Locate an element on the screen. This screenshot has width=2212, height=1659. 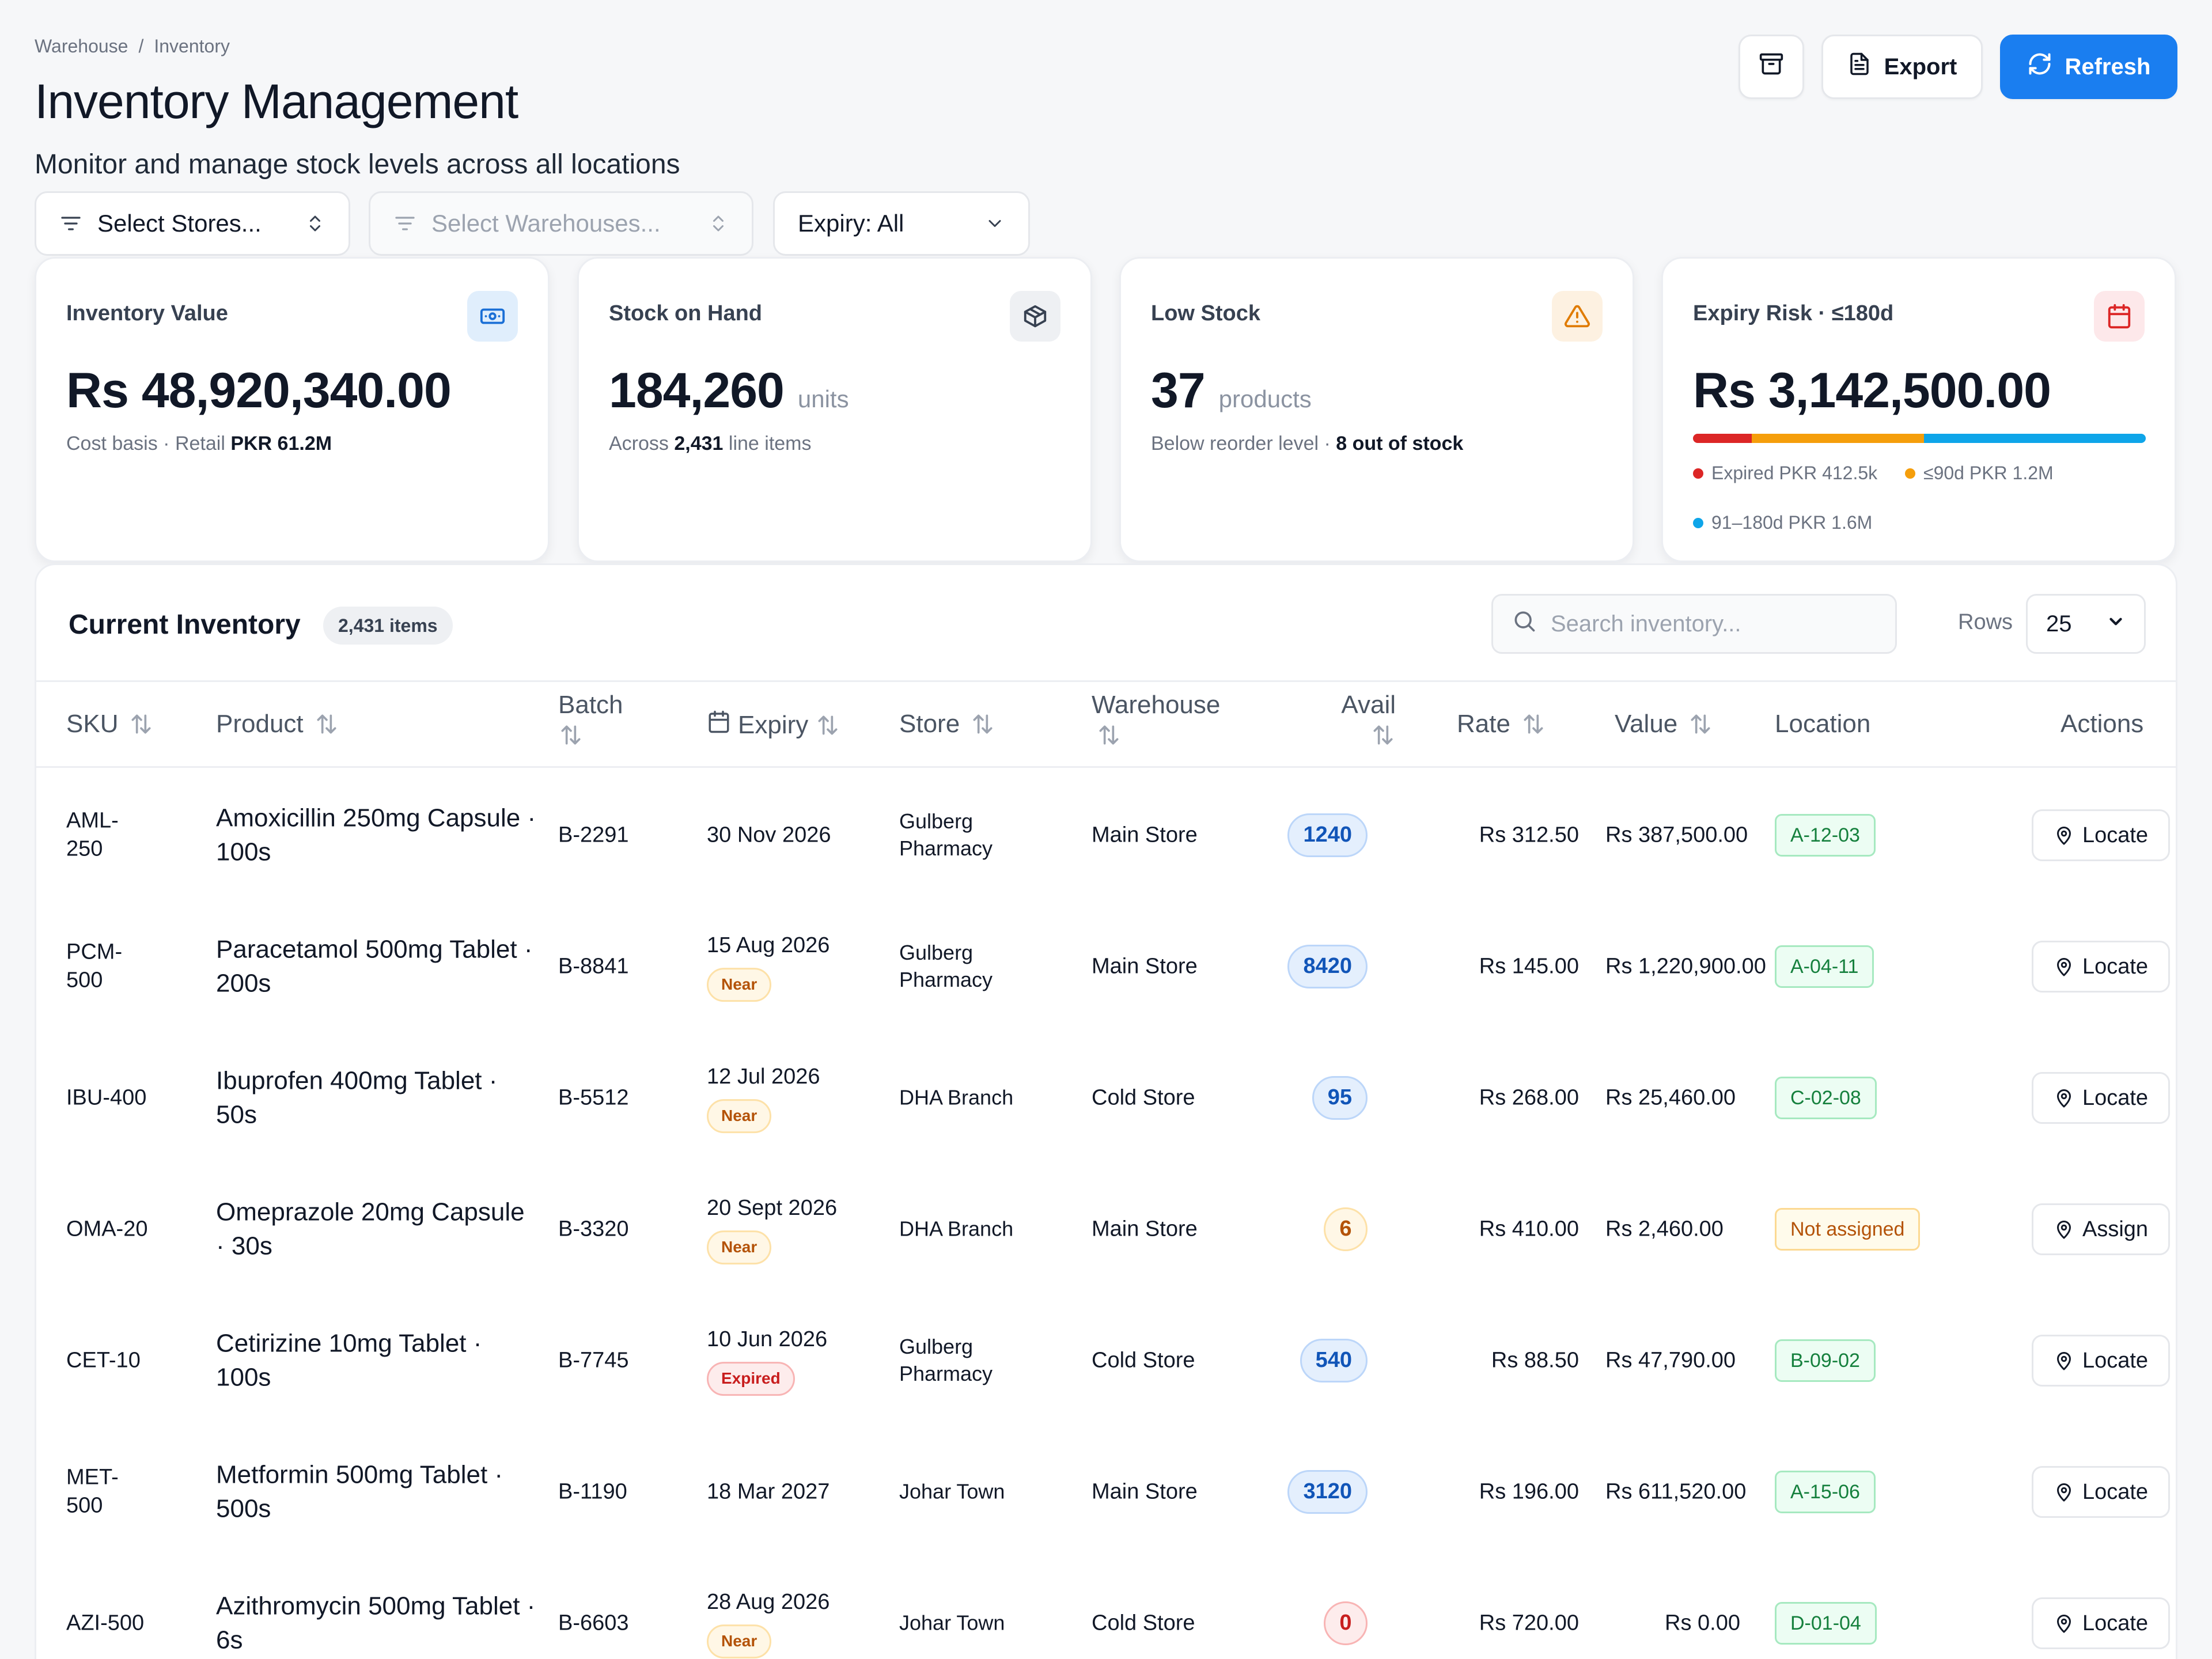
location-badge: A-04-11 is located at coordinates (1824, 966).